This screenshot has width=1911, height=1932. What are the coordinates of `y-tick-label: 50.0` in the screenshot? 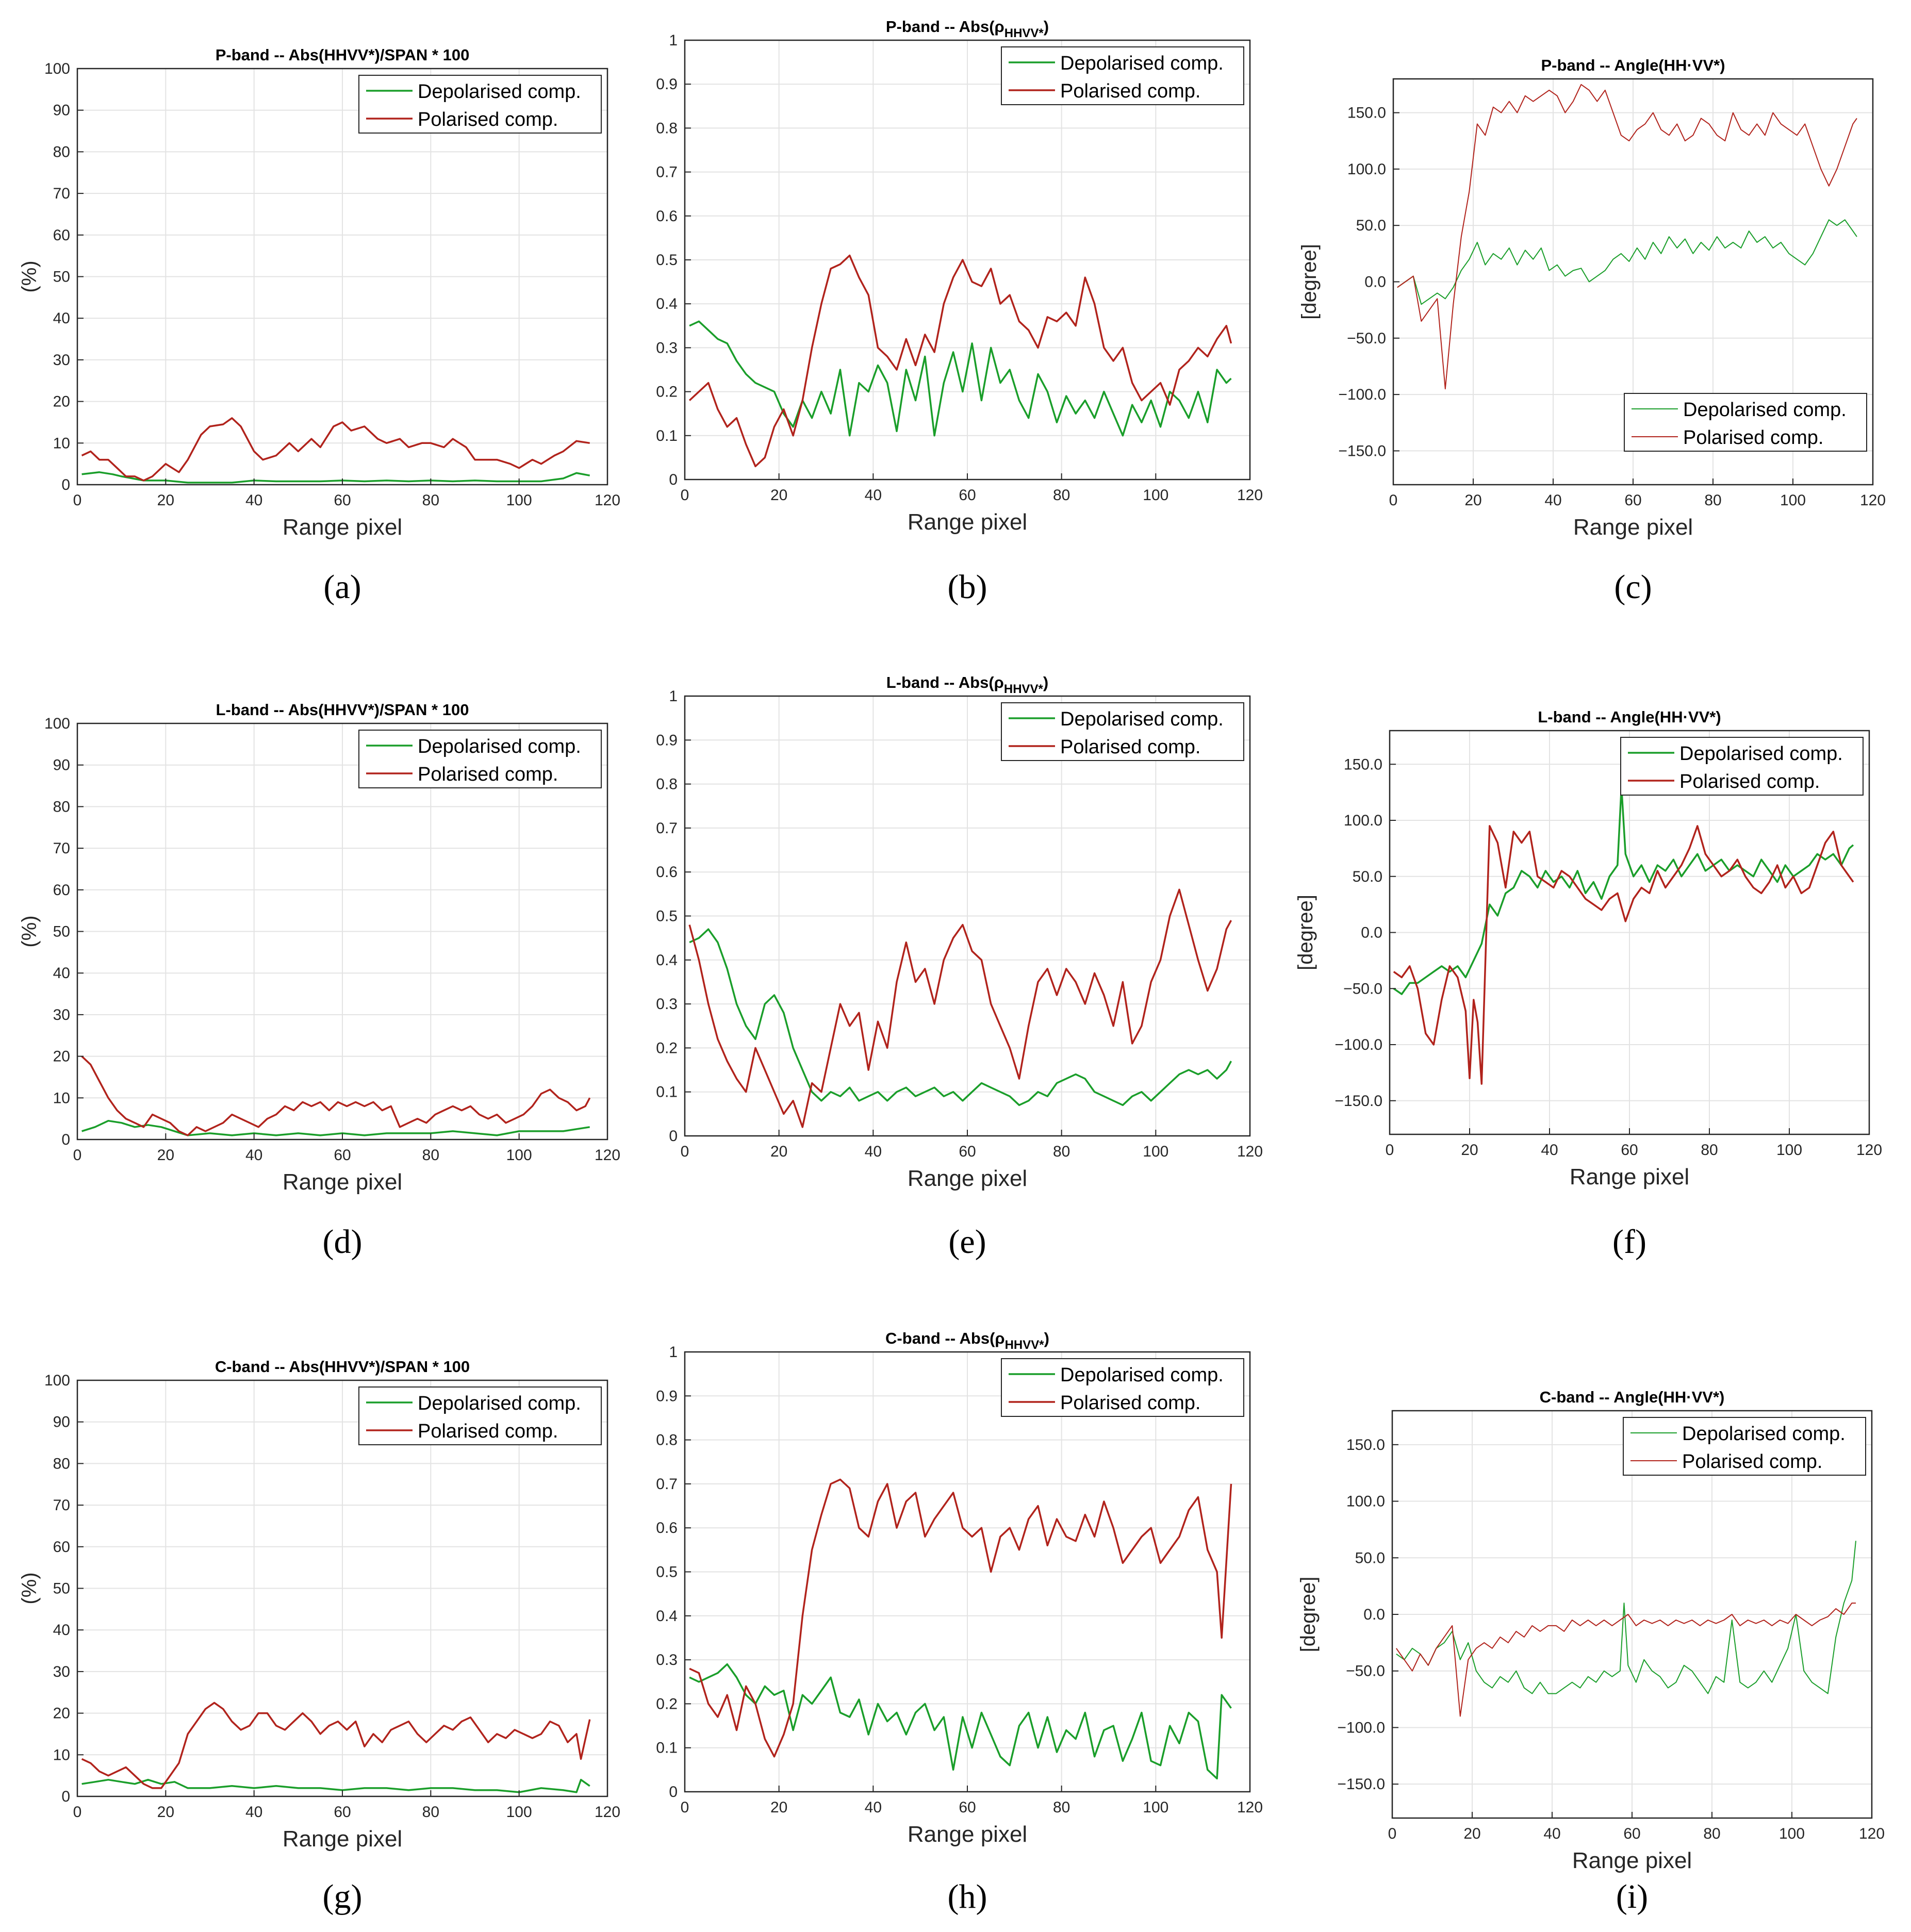 It's located at (1370, 1557).